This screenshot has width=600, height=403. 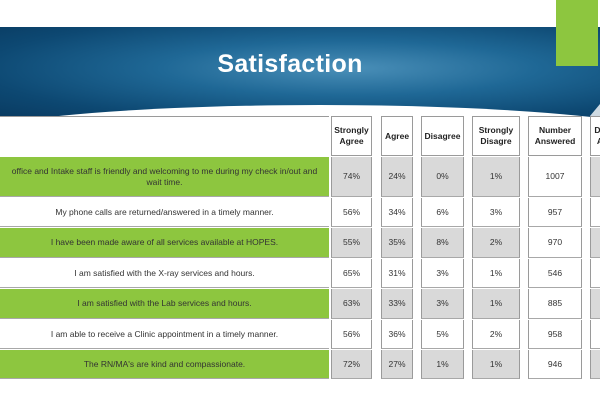 What do you see at coordinates (555, 304) in the screenshot?
I see `value-cell: 885` at bounding box center [555, 304].